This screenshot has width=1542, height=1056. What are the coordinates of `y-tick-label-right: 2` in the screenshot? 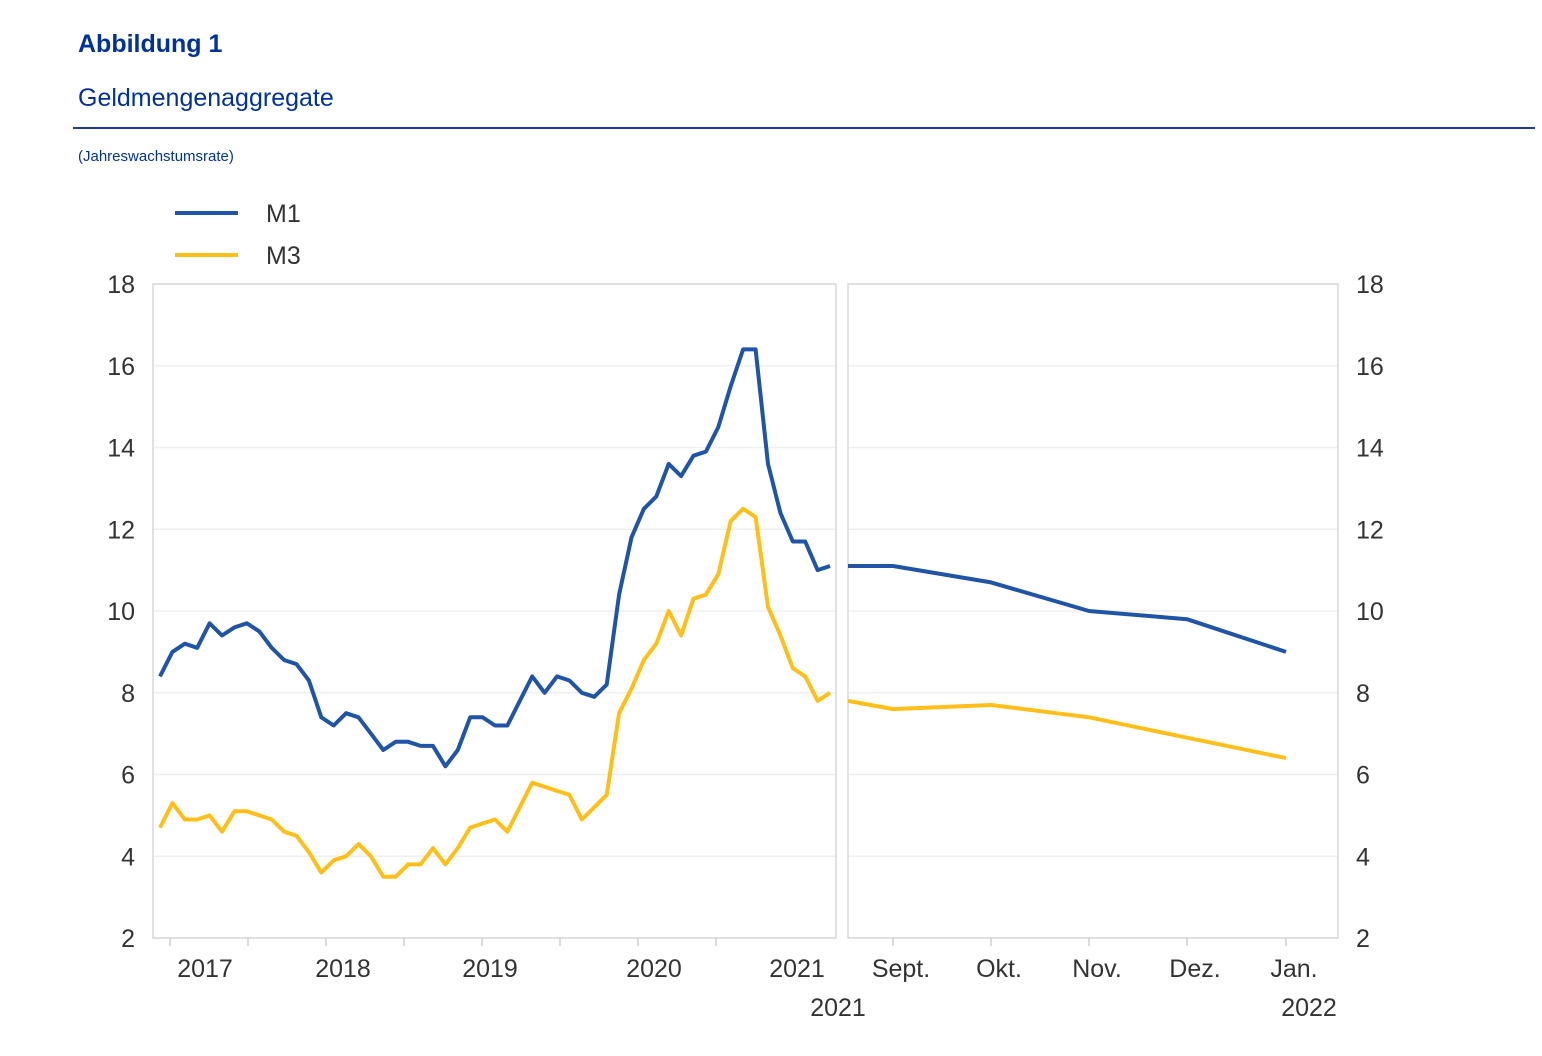 It's located at (1363, 939).